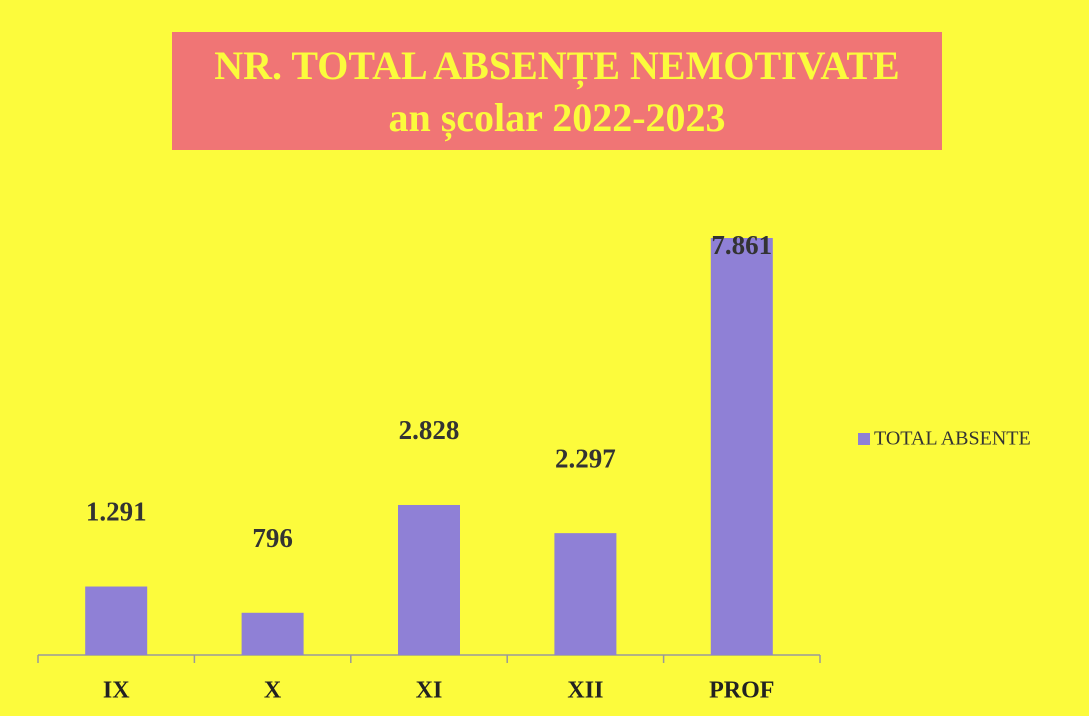 The height and width of the screenshot is (716, 1089). What do you see at coordinates (429, 430) in the screenshot?
I see `data-label: 2.828` at bounding box center [429, 430].